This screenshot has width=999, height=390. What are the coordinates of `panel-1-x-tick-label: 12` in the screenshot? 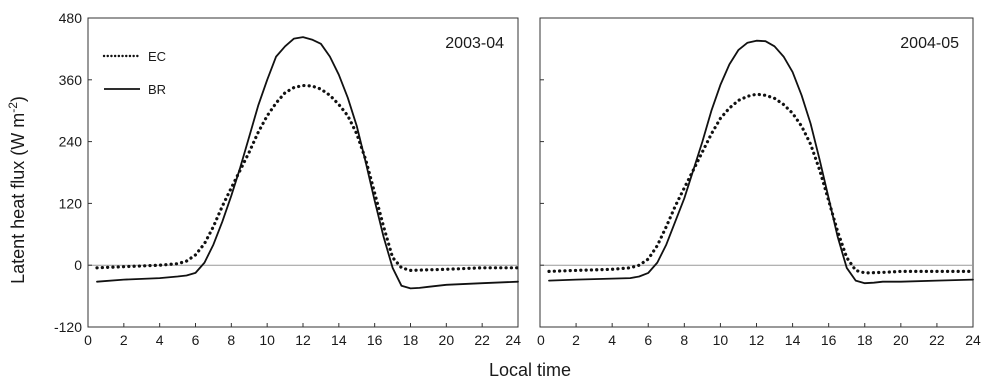 It's located at (303, 340).